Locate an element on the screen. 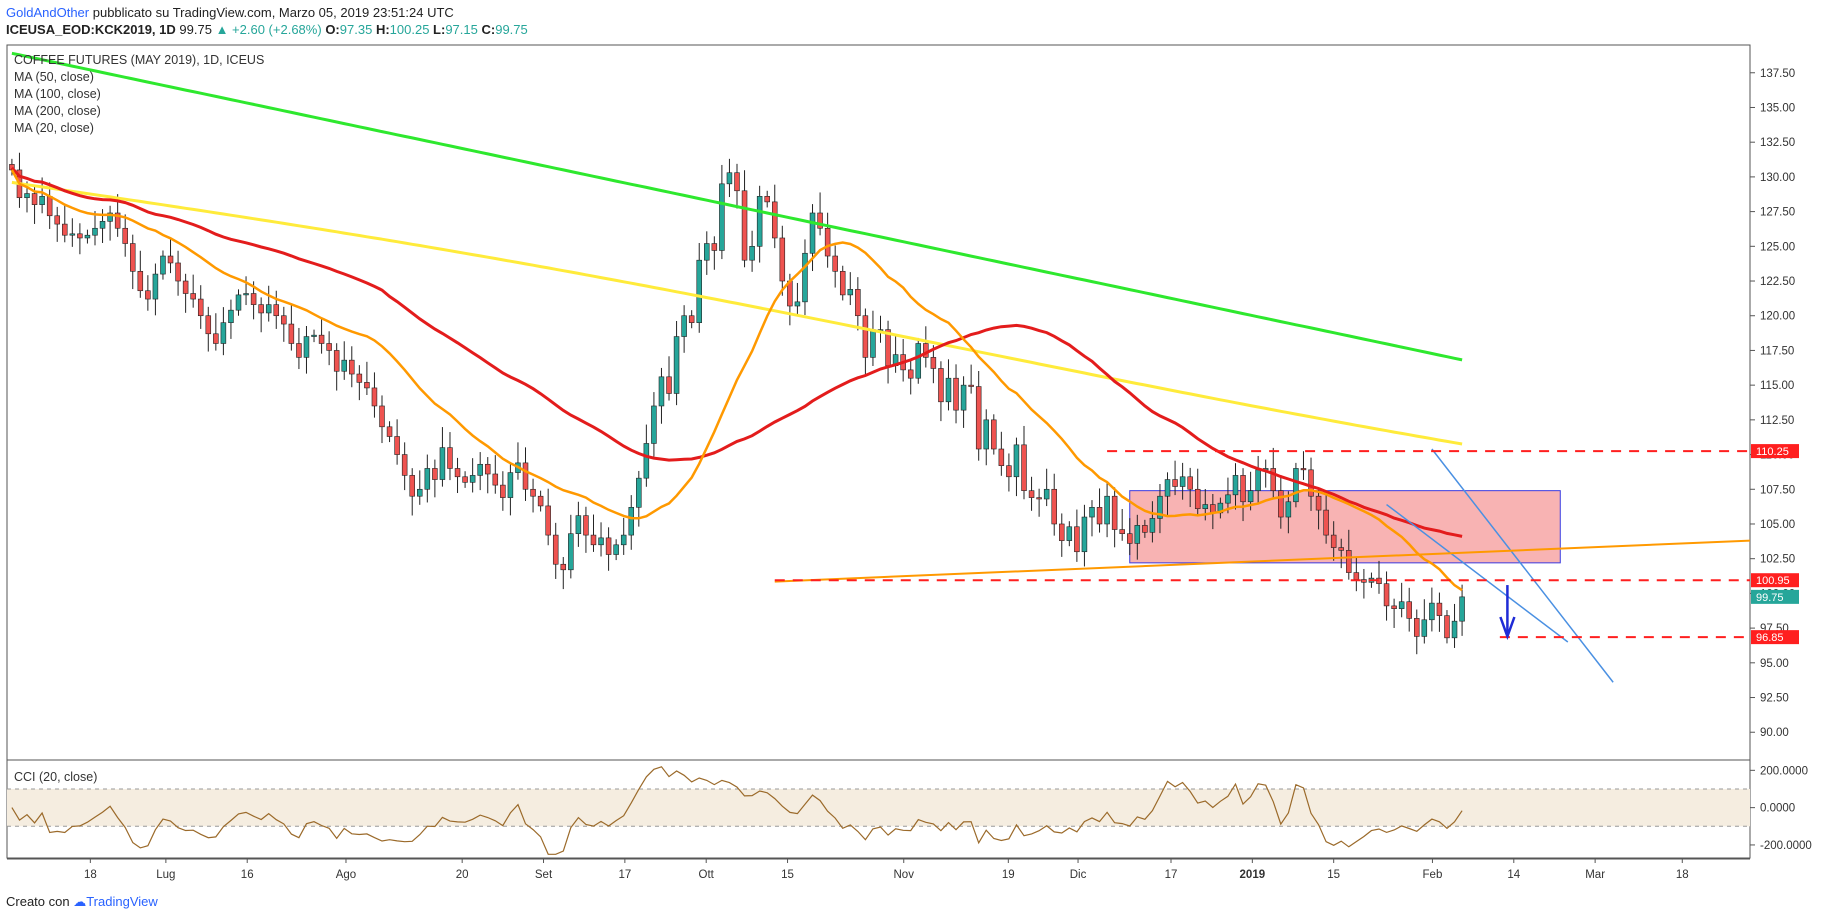 Image resolution: width=1828 pixels, height=922 pixels. price-change: ▲ +2.60 (+2.68%) is located at coordinates (268, 29).